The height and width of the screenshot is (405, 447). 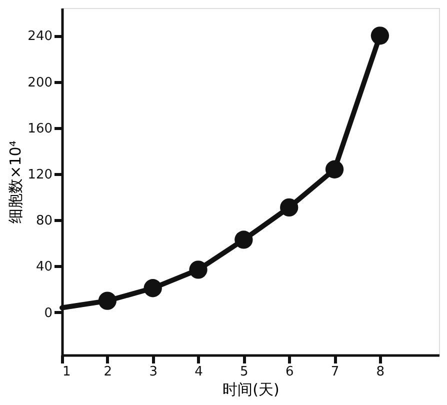 What do you see at coordinates (198, 372) in the screenshot?
I see `x-tick-label: 4` at bounding box center [198, 372].